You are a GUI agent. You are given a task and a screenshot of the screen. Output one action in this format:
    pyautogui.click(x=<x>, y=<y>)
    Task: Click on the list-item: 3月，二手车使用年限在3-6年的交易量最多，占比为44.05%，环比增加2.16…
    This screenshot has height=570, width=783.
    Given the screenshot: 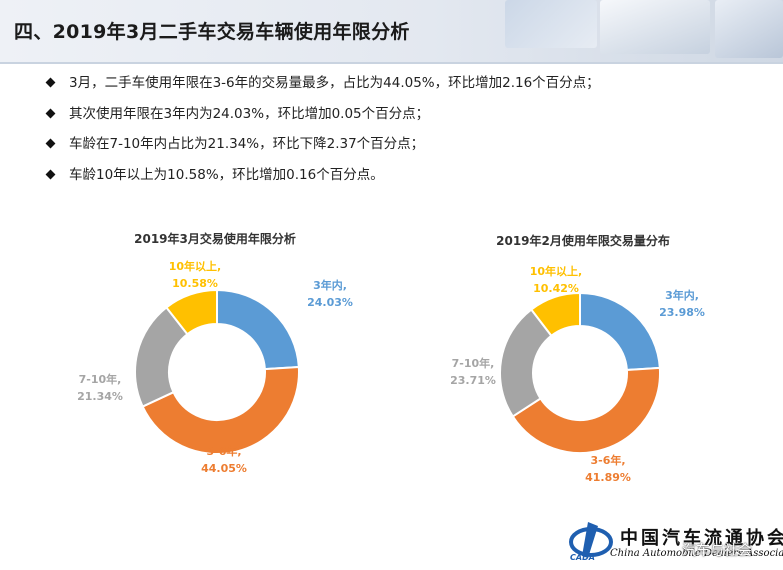 What is the action you would take?
    pyautogui.click(x=322, y=83)
    